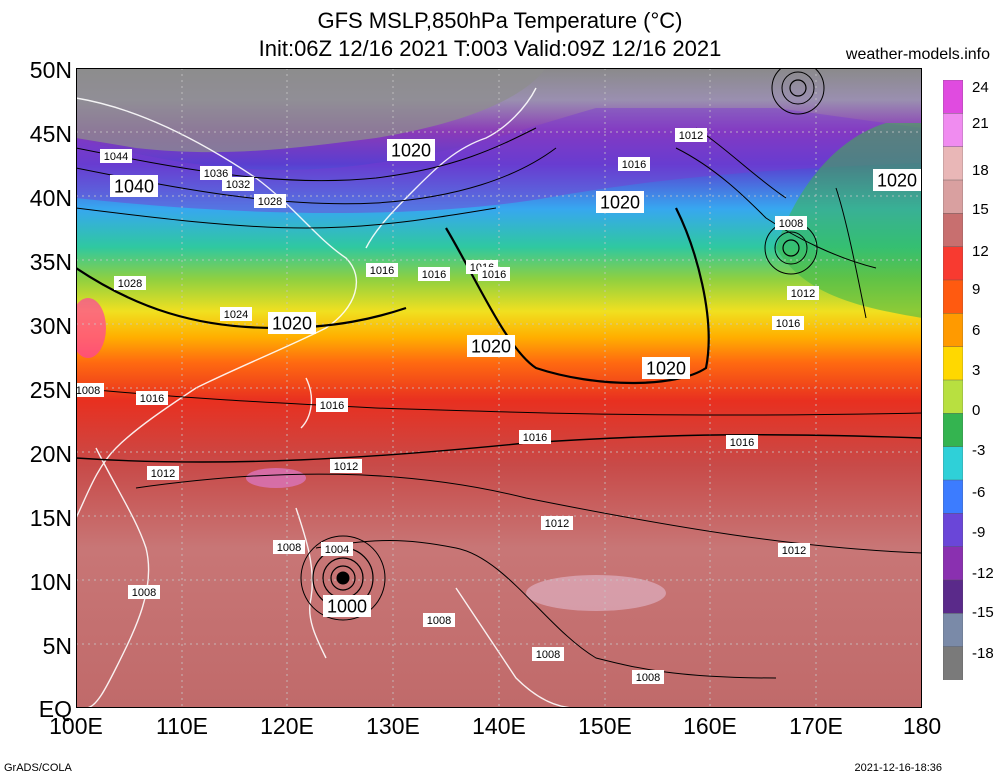  What do you see at coordinates (393, 726) in the screenshot?
I see `lon-label: 130E` at bounding box center [393, 726].